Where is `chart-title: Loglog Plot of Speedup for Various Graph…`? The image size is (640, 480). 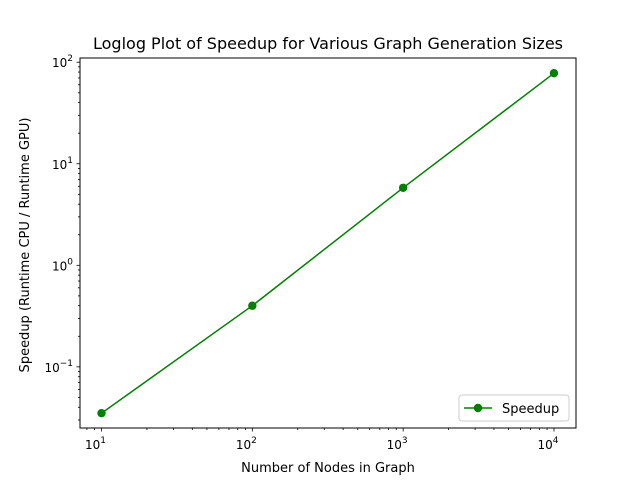 chart-title: Loglog Plot of Speedup for Various Graph… is located at coordinates (328, 43).